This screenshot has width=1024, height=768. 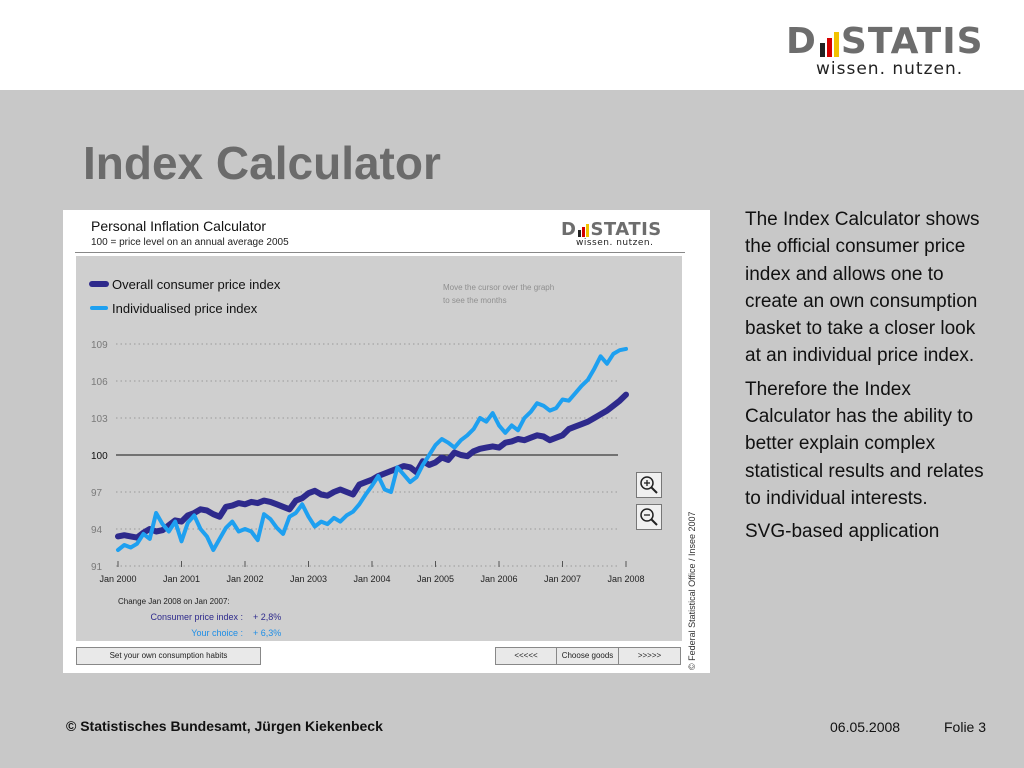 I want to click on description-paragraph-3: SVG-based application, so click(x=842, y=532).